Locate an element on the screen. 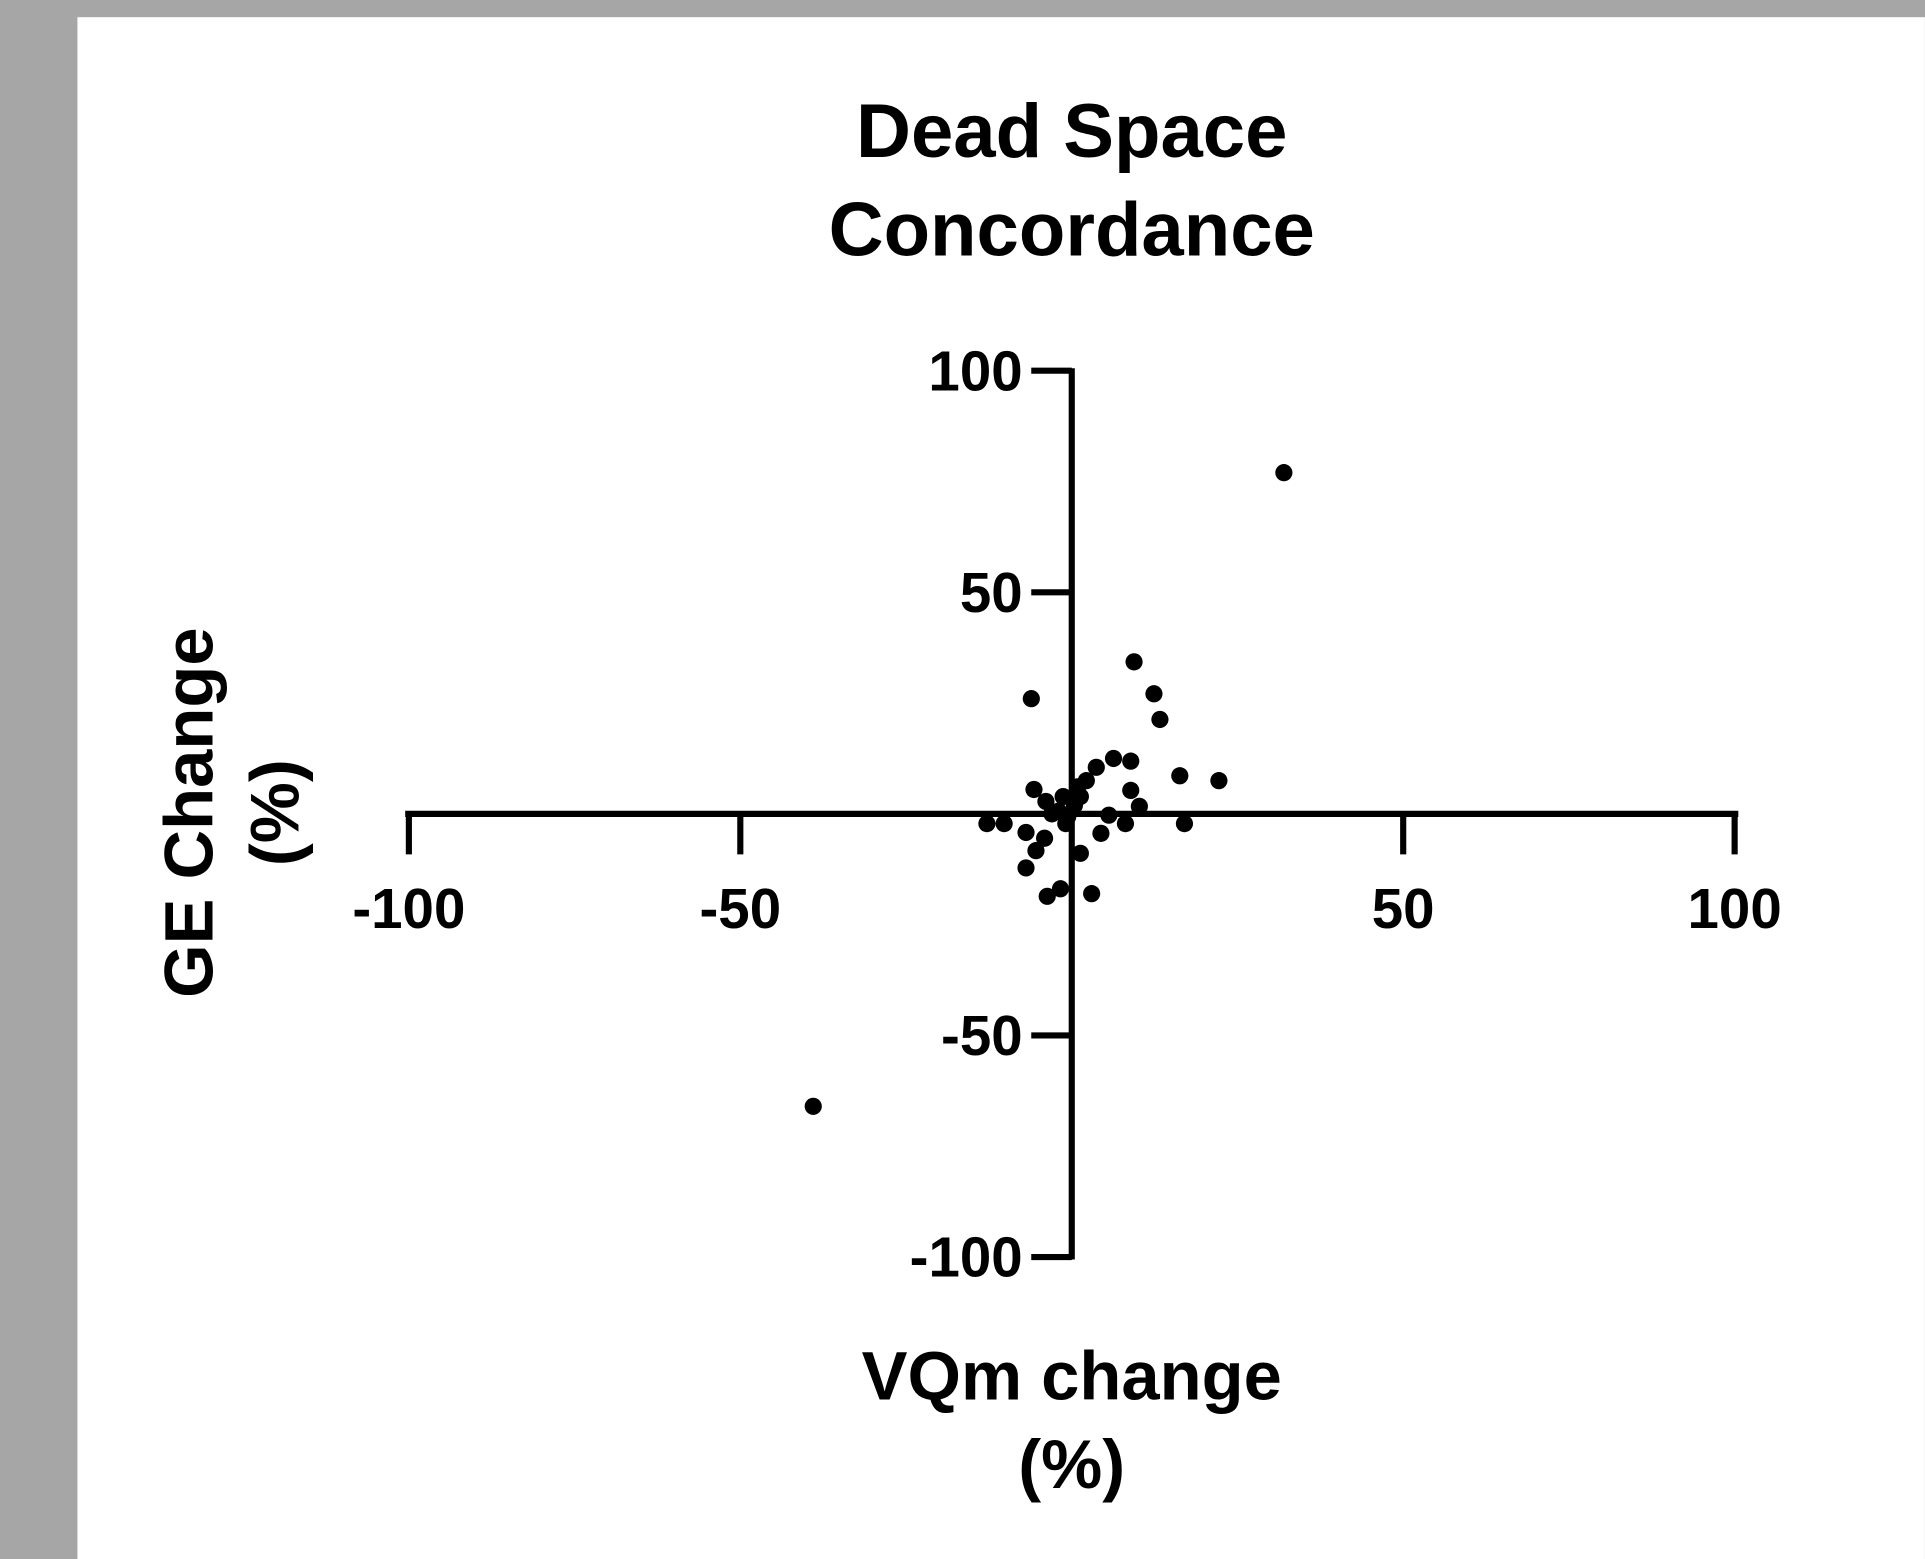 The image size is (1925, 1559). y-tick-label: 100 is located at coordinates (975, 370).